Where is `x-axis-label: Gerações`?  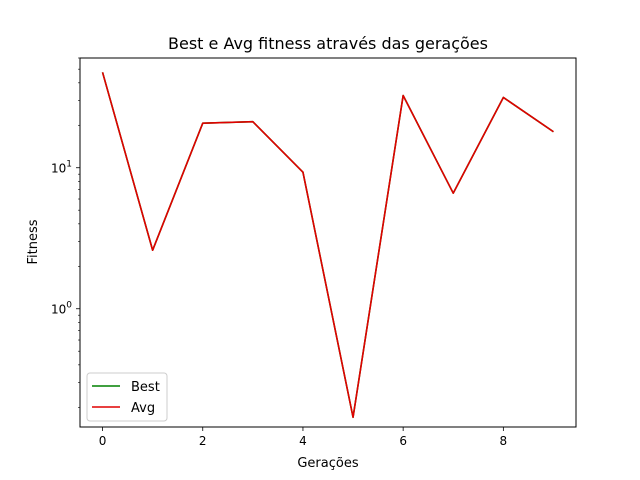 x-axis-label: Gerações is located at coordinates (327, 463).